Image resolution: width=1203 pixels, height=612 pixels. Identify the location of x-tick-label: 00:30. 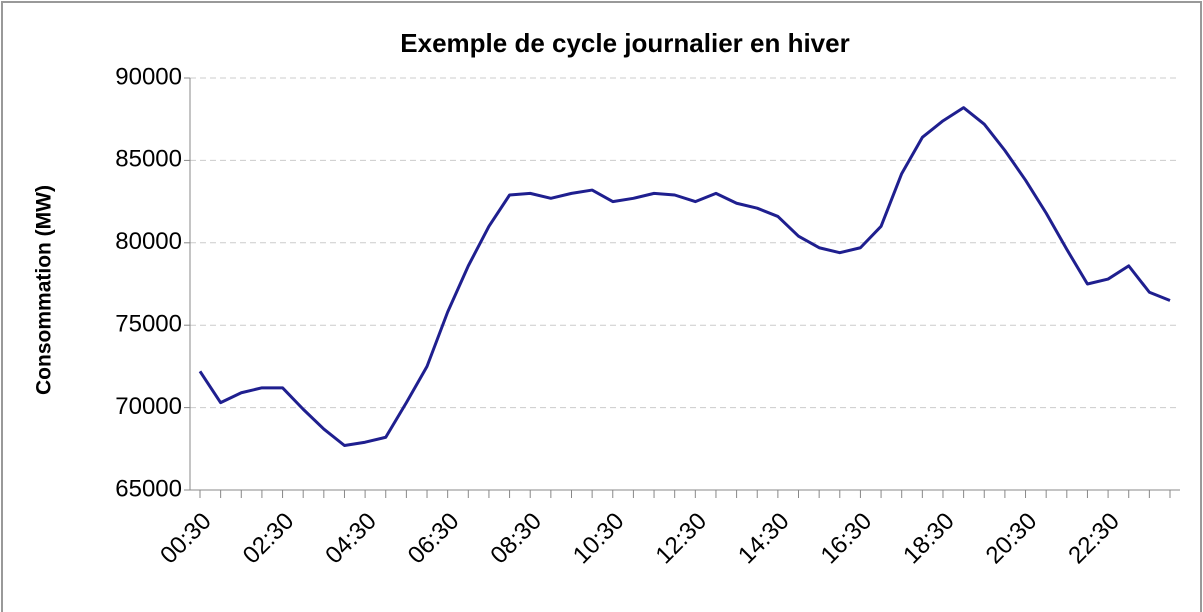
(186, 539).